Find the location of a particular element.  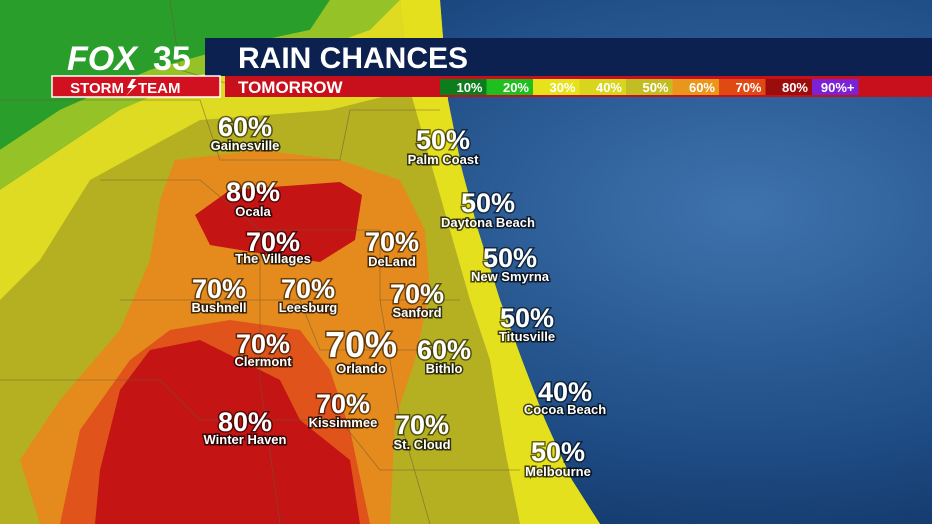

legend-label: 60% is located at coordinates (702, 87).